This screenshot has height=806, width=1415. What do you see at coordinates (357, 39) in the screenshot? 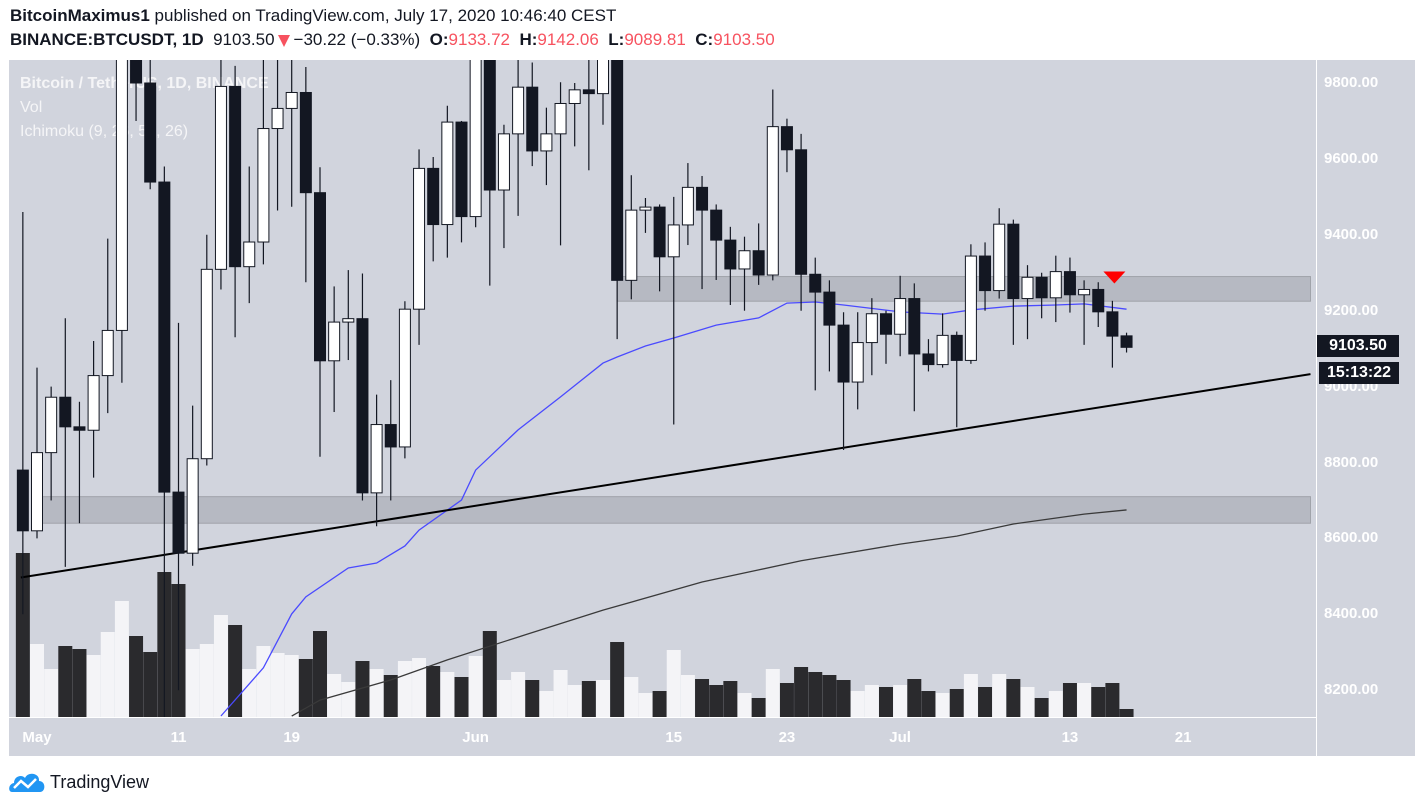
I see `price-change: −30.22 (−0.33%)` at bounding box center [357, 39].